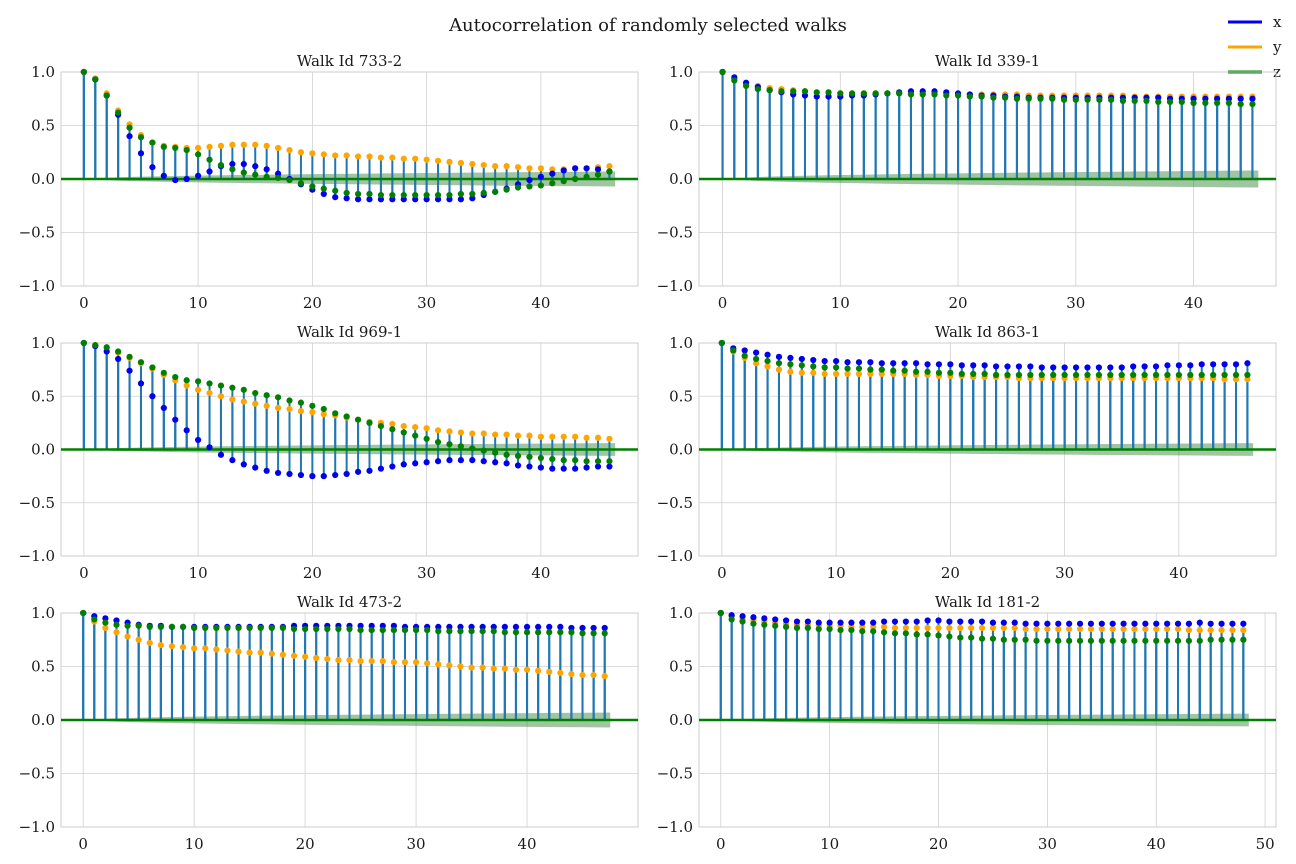 The width and height of the screenshot is (1296, 864). I want to click on y-tick-label: 0.5, so click(43, 667).